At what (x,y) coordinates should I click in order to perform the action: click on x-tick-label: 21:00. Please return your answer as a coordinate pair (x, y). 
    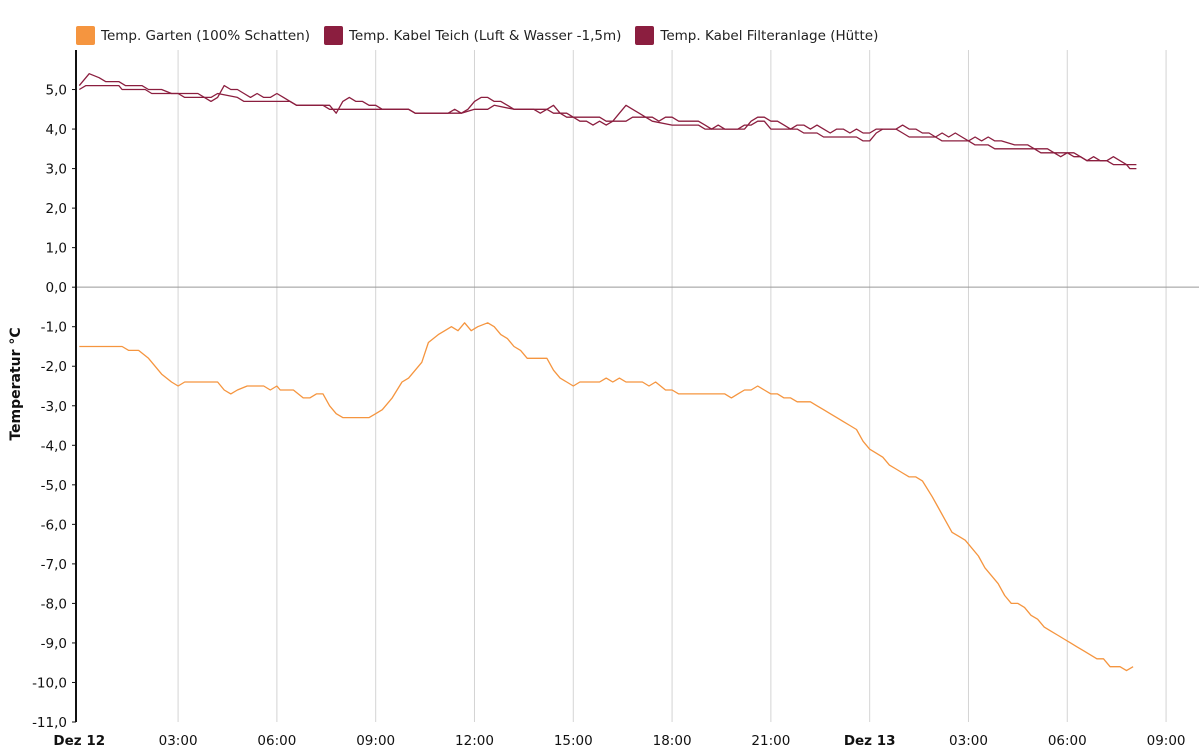
    Looking at the image, I should click on (770, 741).